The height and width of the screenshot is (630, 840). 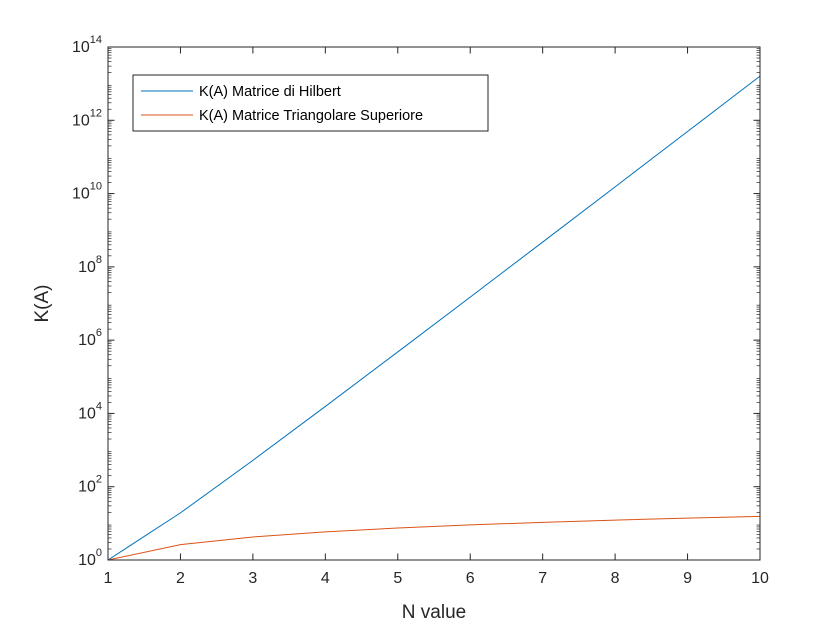 I want to click on y-tick-label: 10⁶, so click(x=90, y=338).